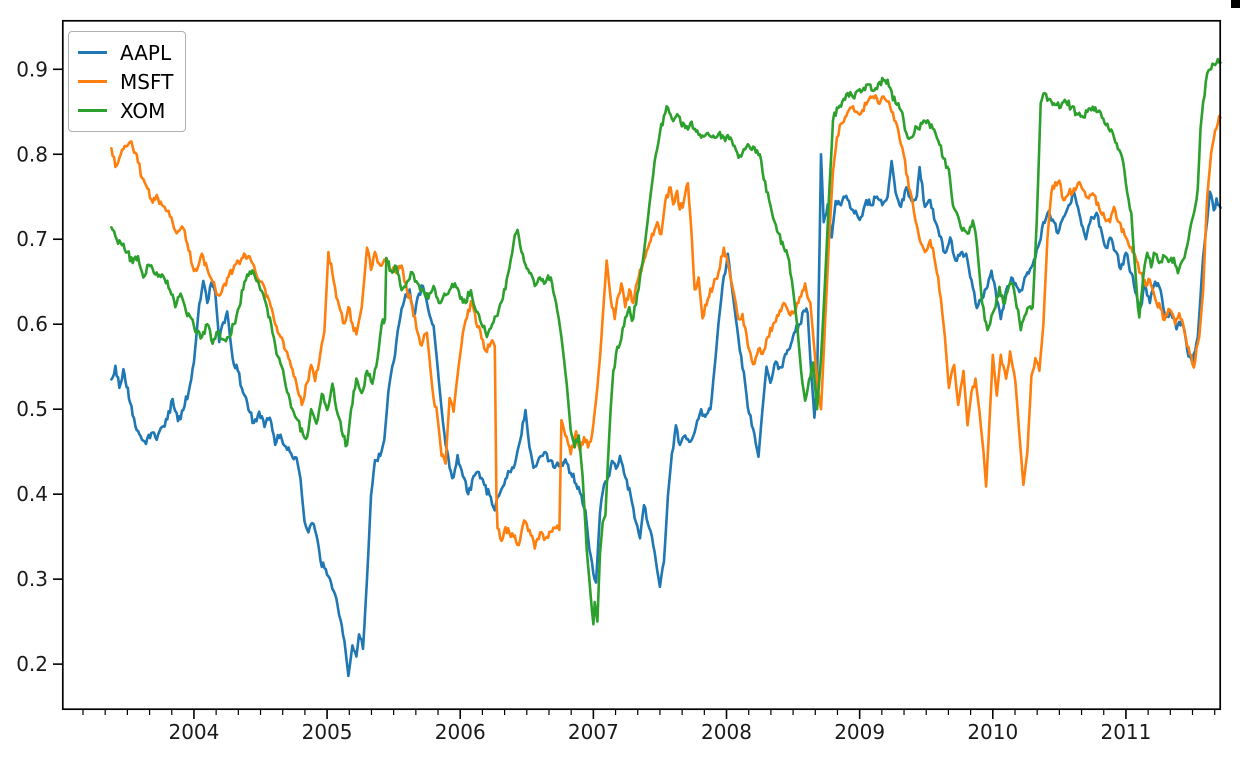  What do you see at coordinates (992, 732) in the screenshot?
I see `x-tick-label: 2010` at bounding box center [992, 732].